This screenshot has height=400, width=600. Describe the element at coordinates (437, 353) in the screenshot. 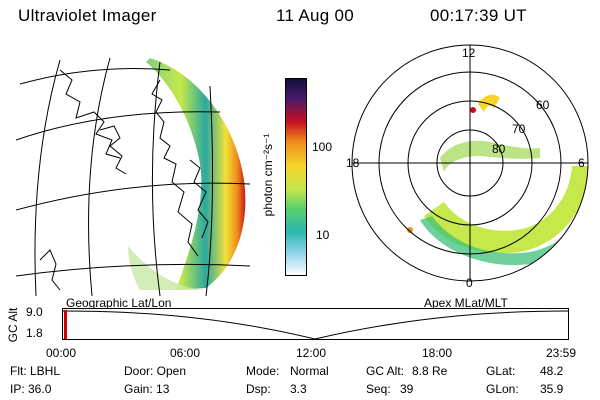

I see `timeline-xtick-1800: 18:00` at that location.